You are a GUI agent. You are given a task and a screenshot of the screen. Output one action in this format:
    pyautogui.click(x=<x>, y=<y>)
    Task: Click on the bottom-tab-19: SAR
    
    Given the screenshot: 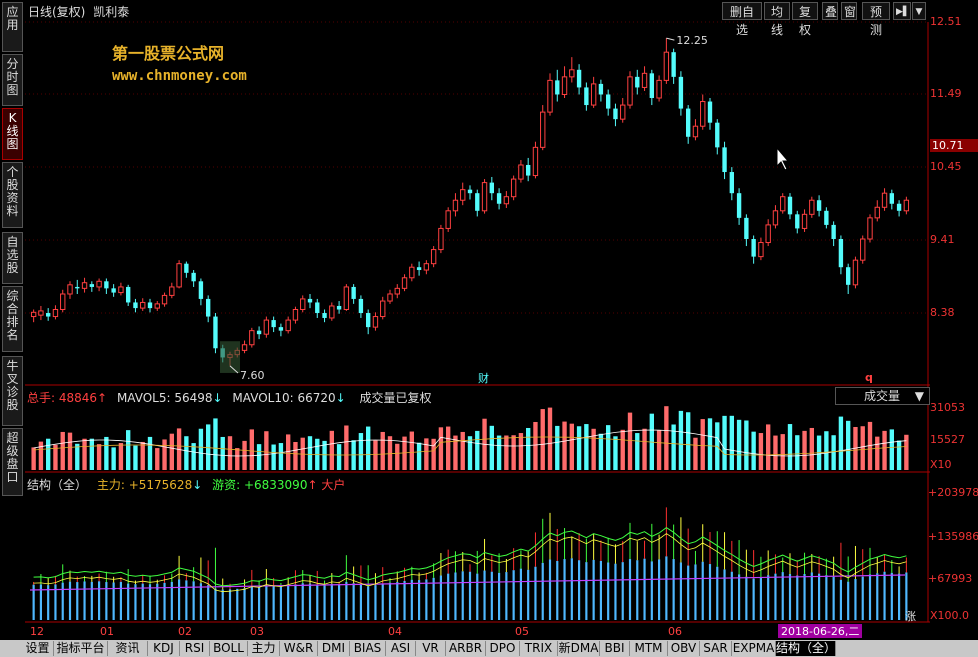 What is the action you would take?
    pyautogui.click(x=716, y=648)
    